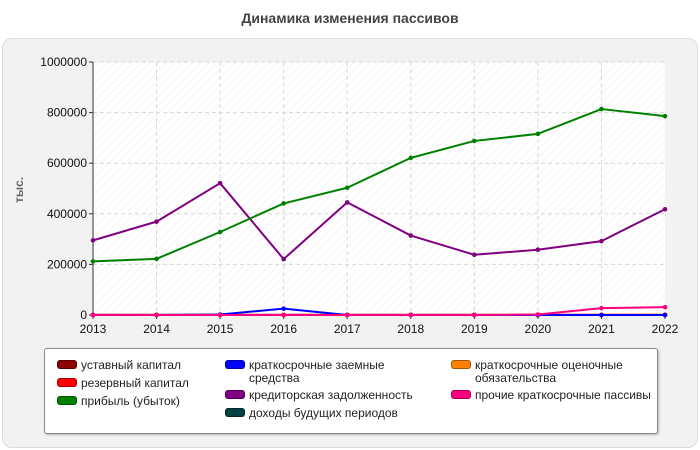 Image resolution: width=700 pixels, height=450 pixels. Describe the element at coordinates (93, 329) in the screenshot. I see `x-tick-label: 2013` at that location.